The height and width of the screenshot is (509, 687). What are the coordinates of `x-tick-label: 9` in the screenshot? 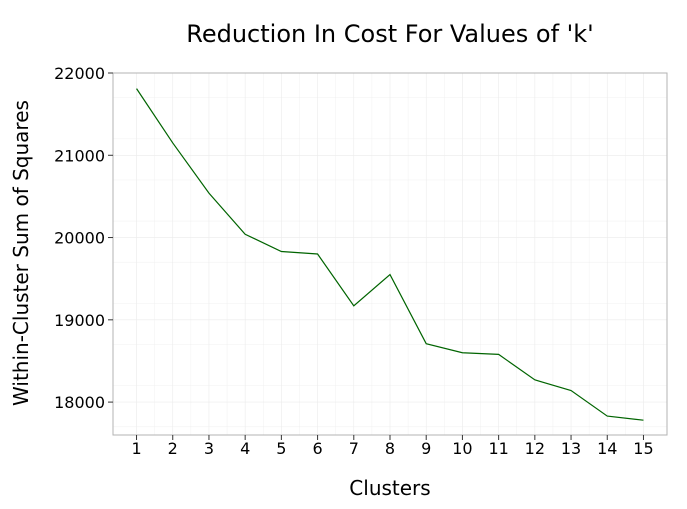 It's located at (426, 448).